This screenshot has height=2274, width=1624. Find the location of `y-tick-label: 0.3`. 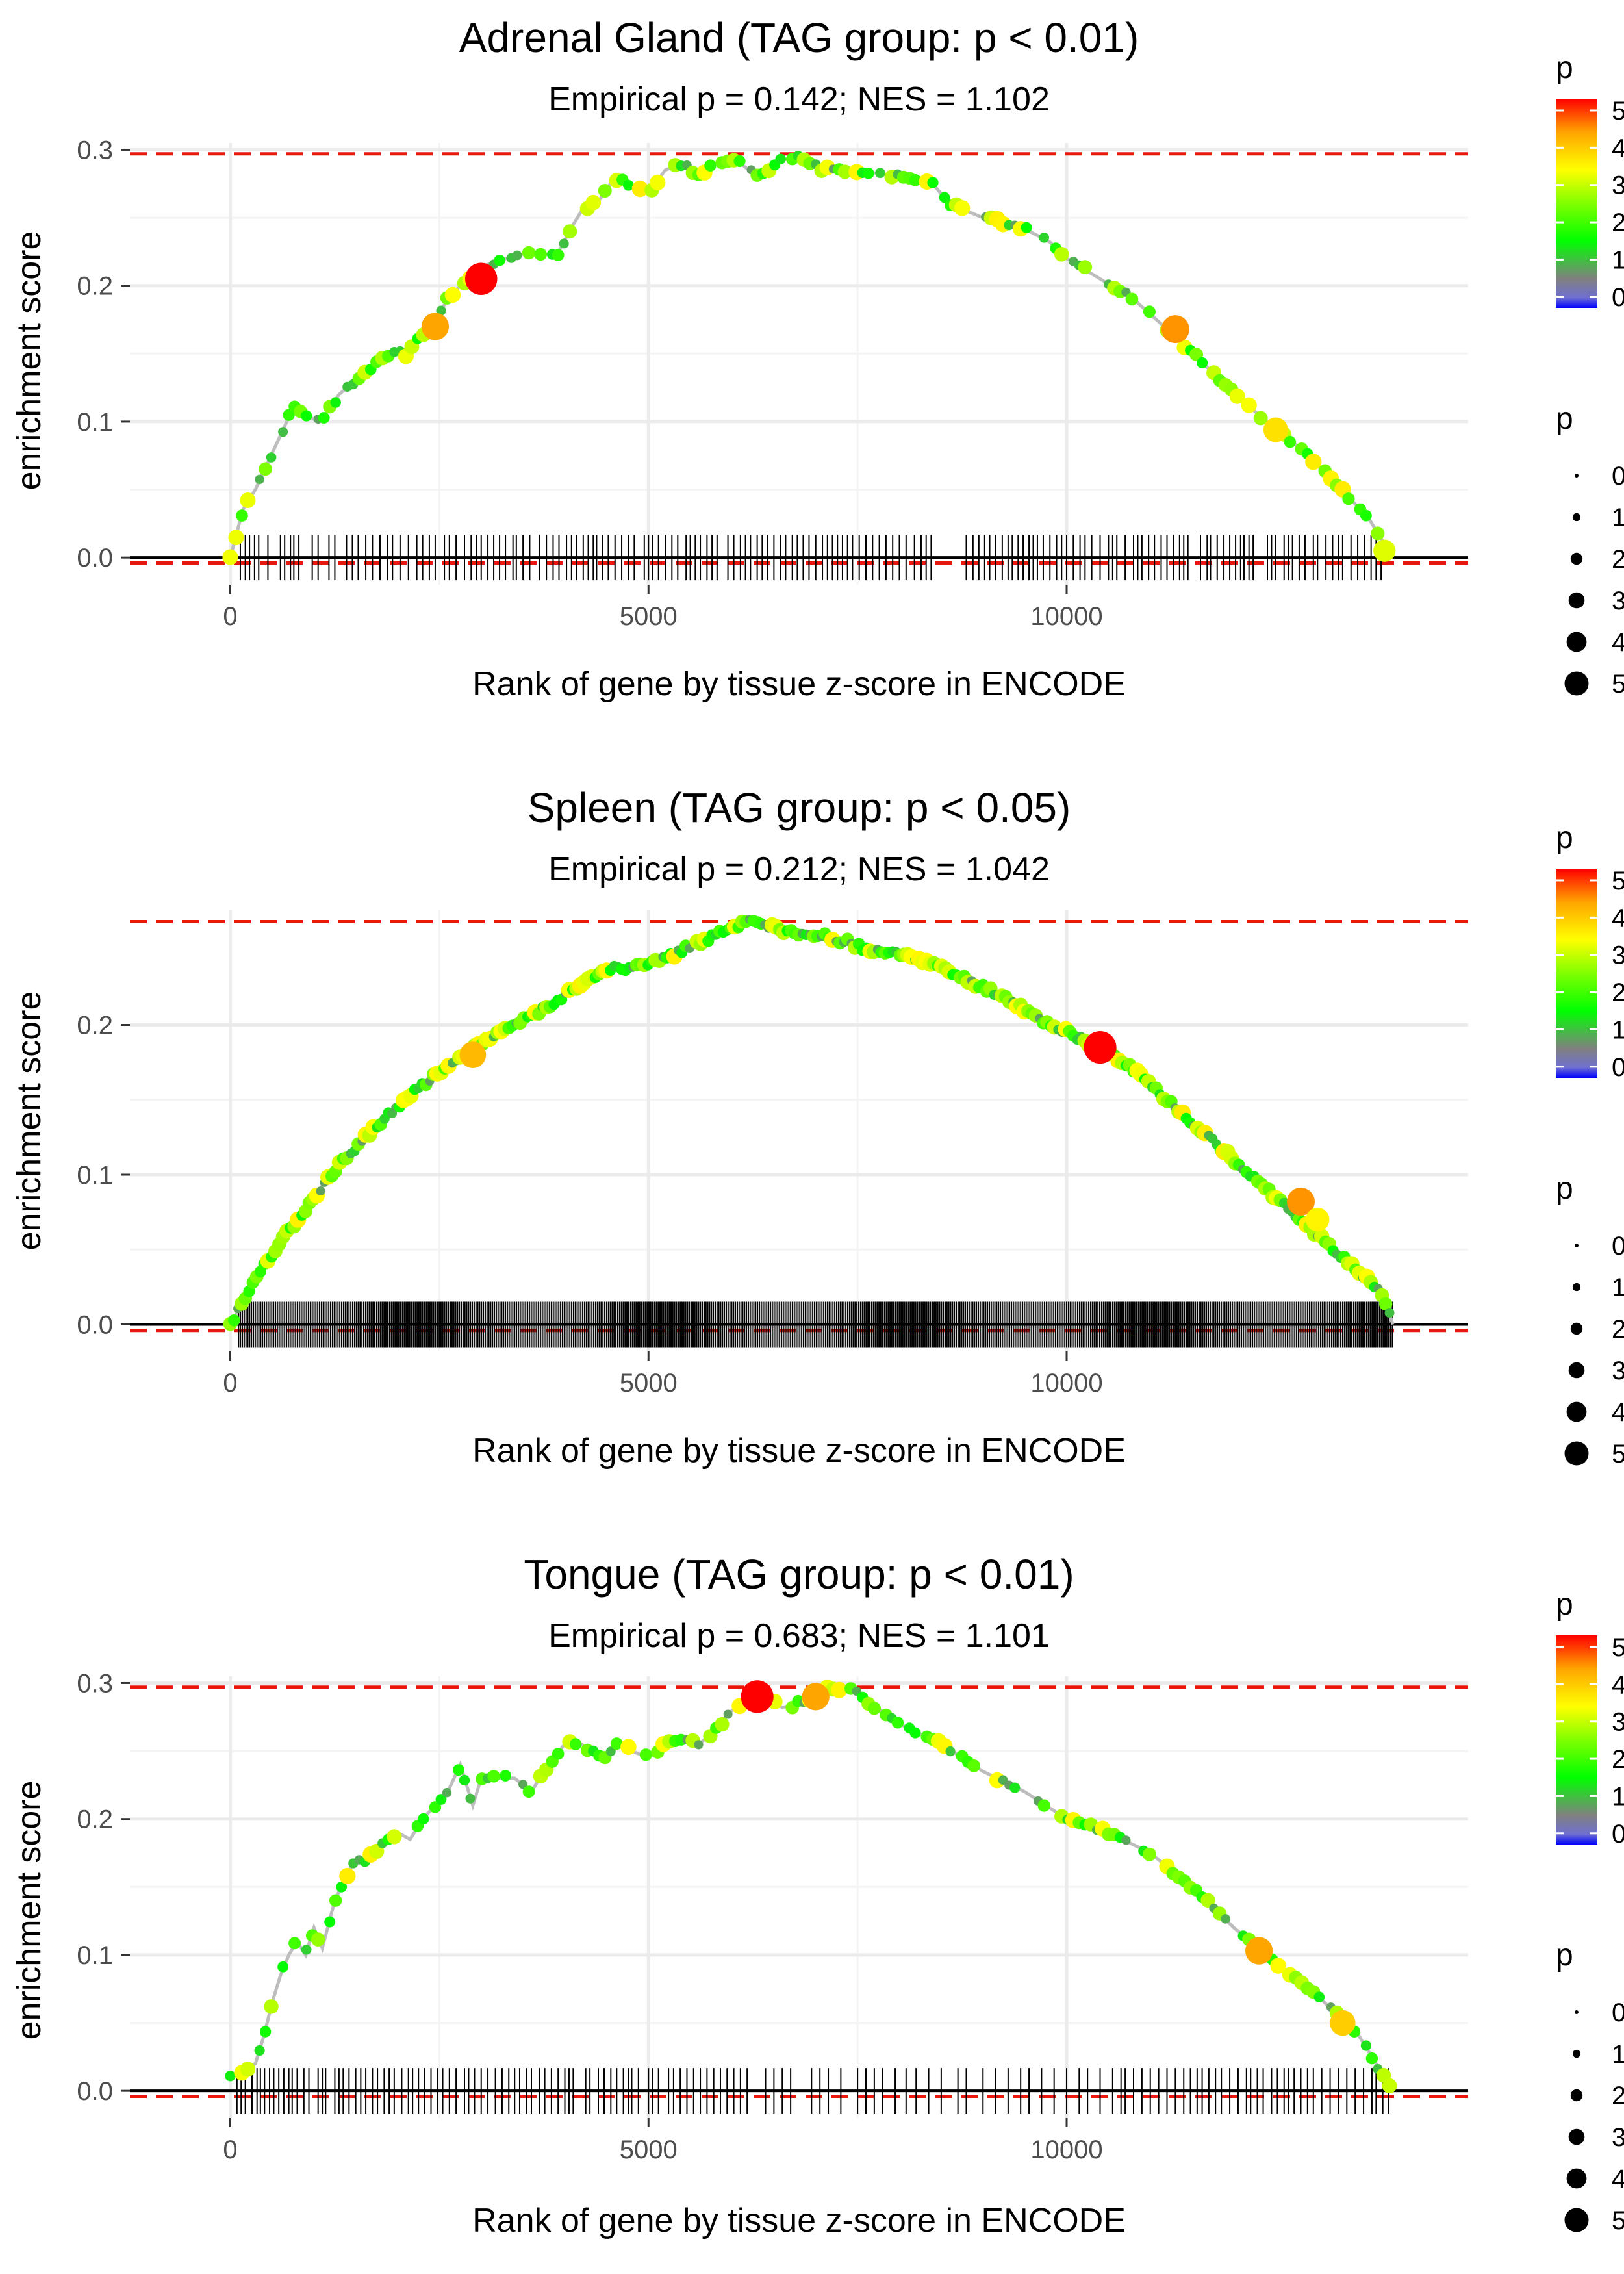

y-tick-label: 0.3 is located at coordinates (95, 1683).